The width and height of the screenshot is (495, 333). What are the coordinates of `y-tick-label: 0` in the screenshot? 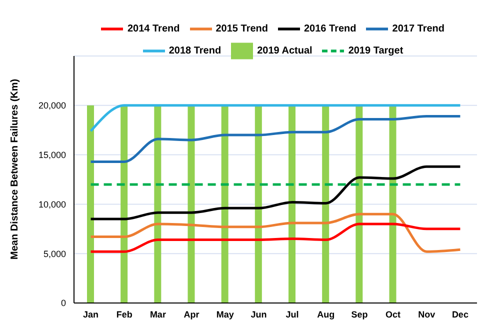 It's located at (63, 303).